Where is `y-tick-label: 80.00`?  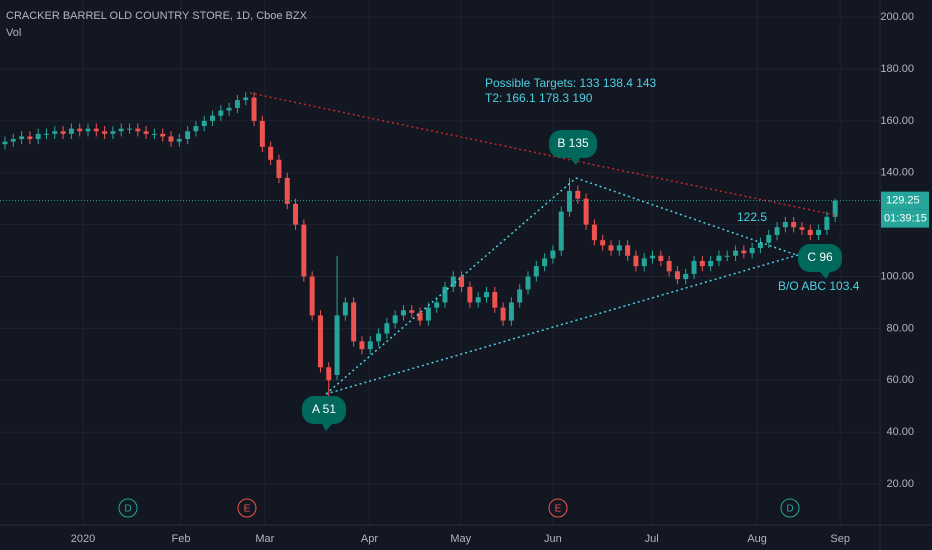 y-tick-label: 80.00 is located at coordinates (900, 328).